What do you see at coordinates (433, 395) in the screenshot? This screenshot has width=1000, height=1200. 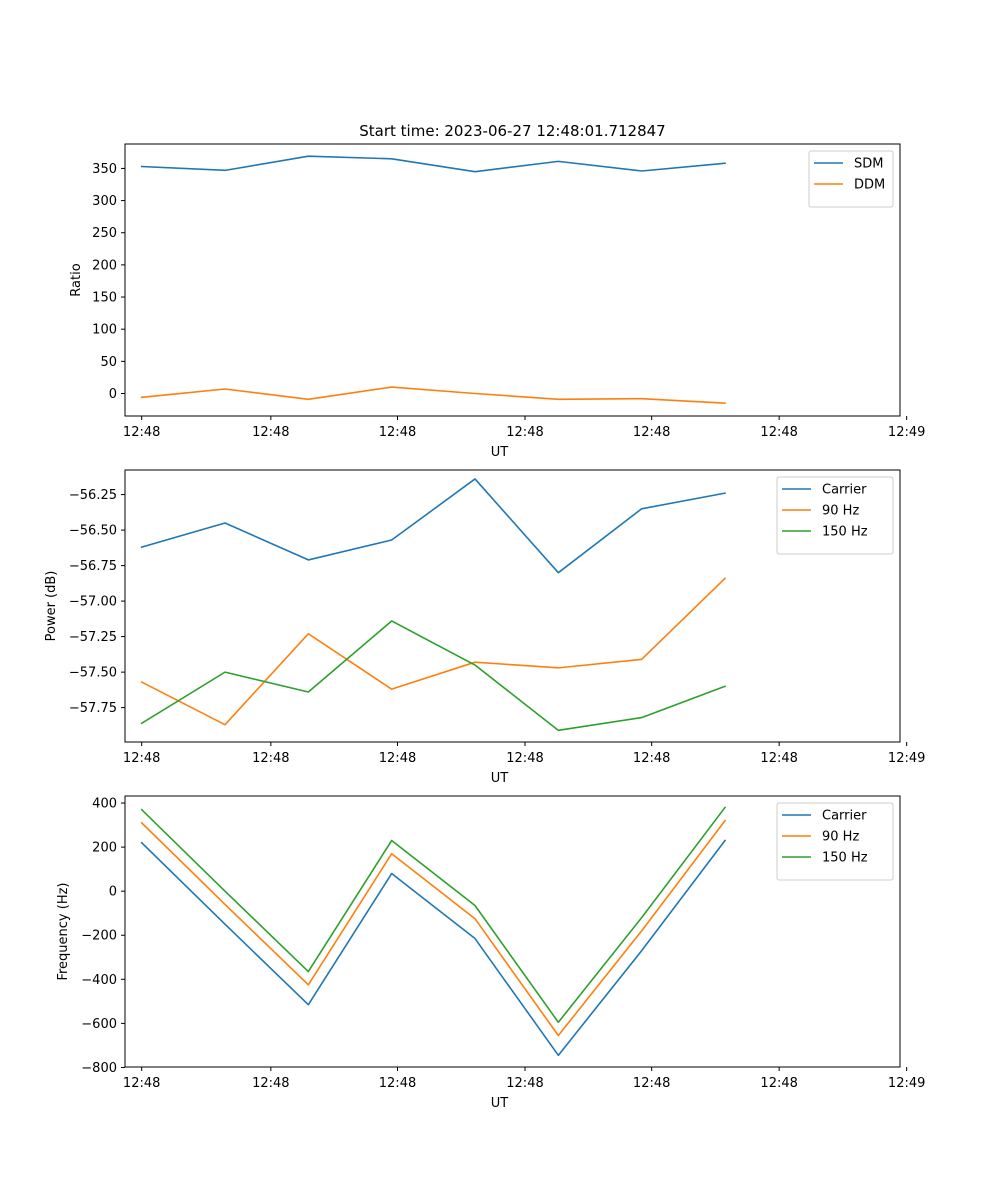 I see `series-line-ddm` at bounding box center [433, 395].